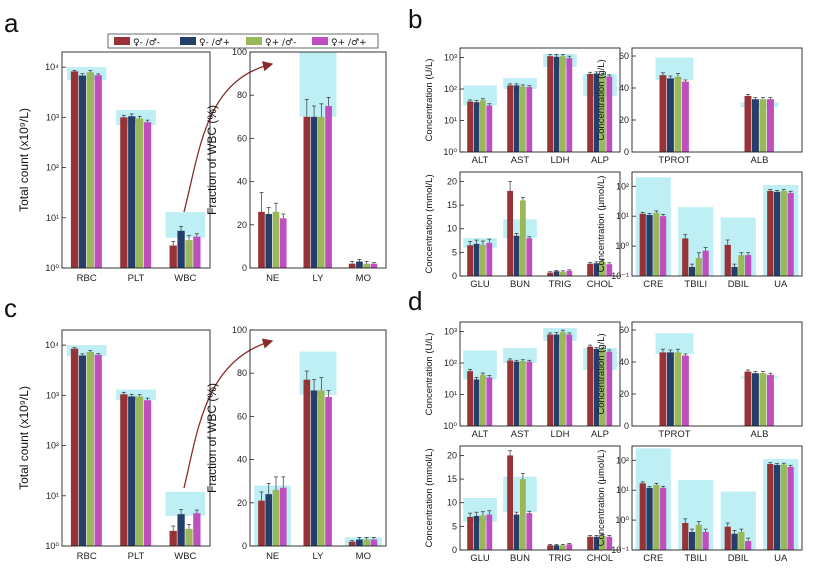 The width and height of the screenshot is (824, 569). What do you see at coordinates (269, 241) in the screenshot?
I see `bar-ne-series2` at bounding box center [269, 241].